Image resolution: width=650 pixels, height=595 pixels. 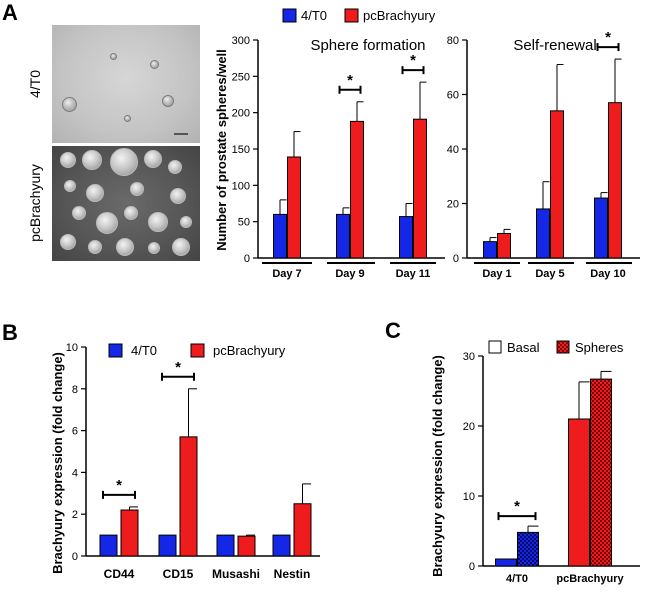 What do you see at coordinates (367, 45) in the screenshot?
I see `chart-title: Sphere formation` at bounding box center [367, 45].